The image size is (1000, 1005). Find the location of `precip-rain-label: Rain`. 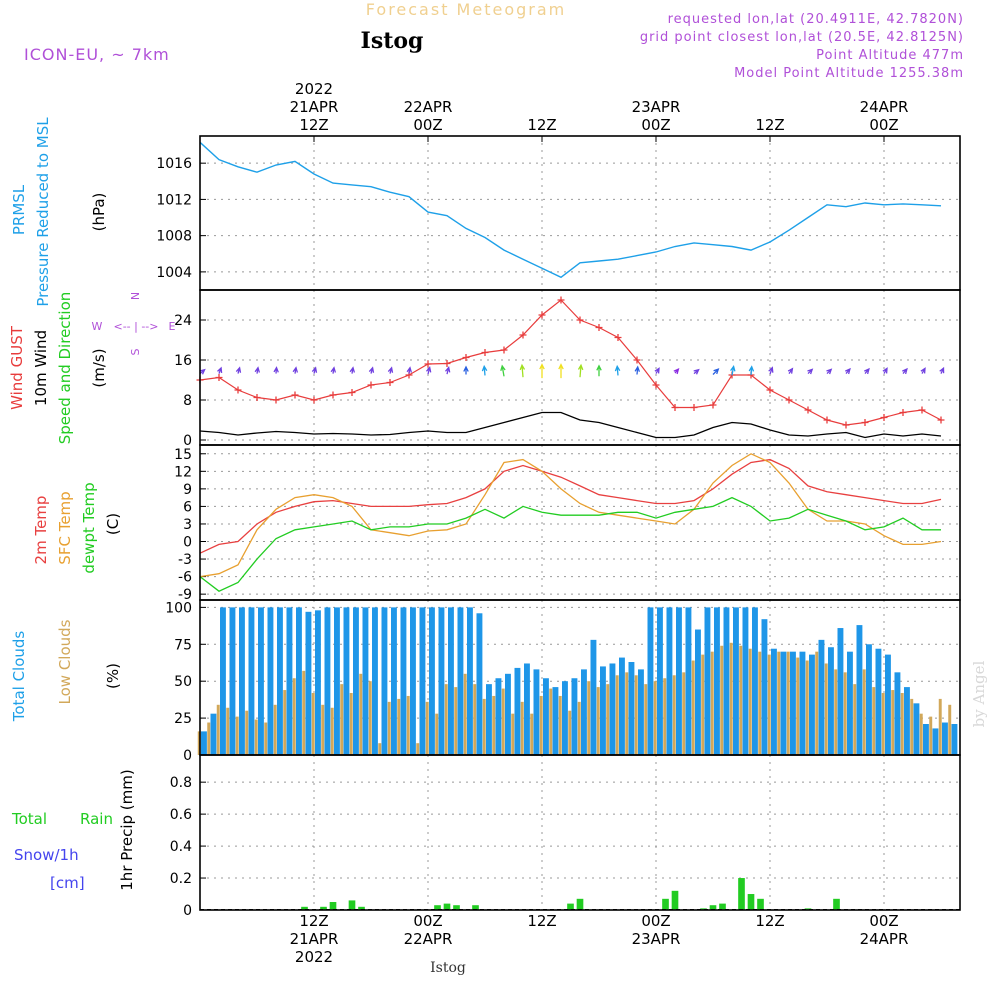

precip-rain-label: Rain is located at coordinates (96, 819).